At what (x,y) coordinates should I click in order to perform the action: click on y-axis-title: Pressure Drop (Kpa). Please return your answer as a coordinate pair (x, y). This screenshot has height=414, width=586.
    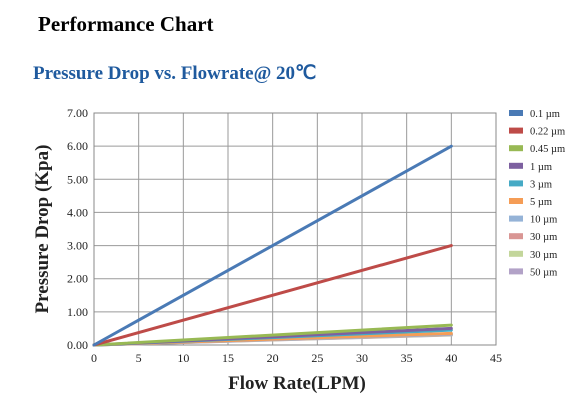
    Looking at the image, I should click on (42, 229).